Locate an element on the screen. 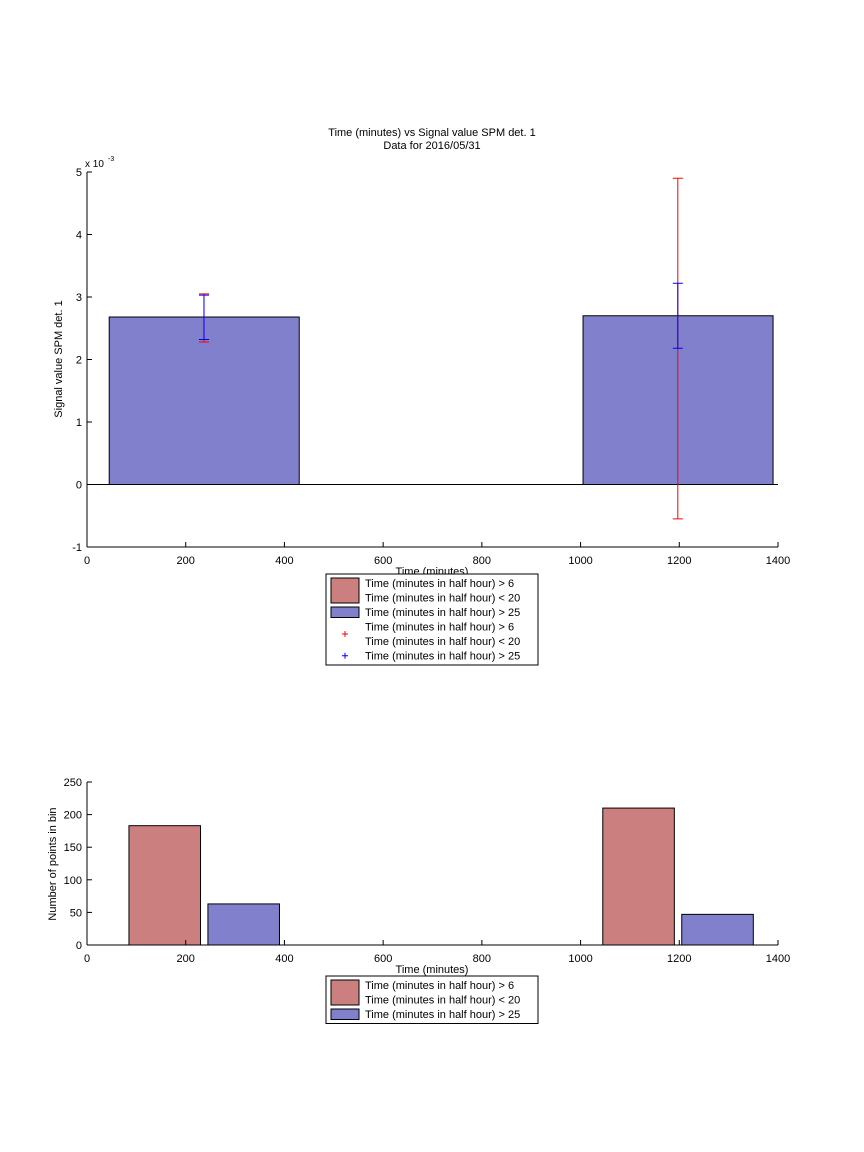 The width and height of the screenshot is (864, 1152). y-tick-label: 200 is located at coordinates (73, 816).